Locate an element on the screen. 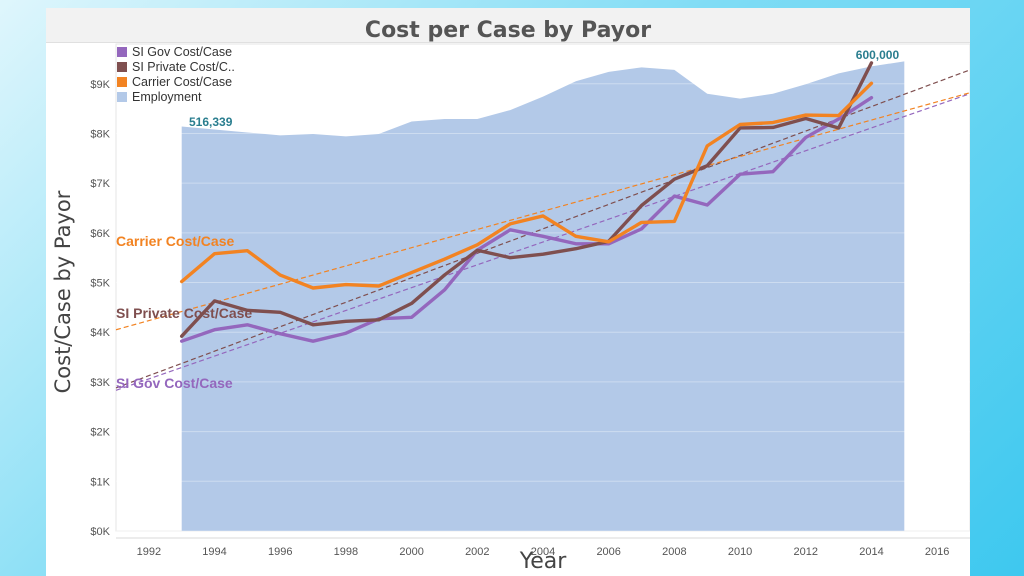 This screenshot has height=576, width=1024. x-tick-label: 2006 is located at coordinates (608, 552).